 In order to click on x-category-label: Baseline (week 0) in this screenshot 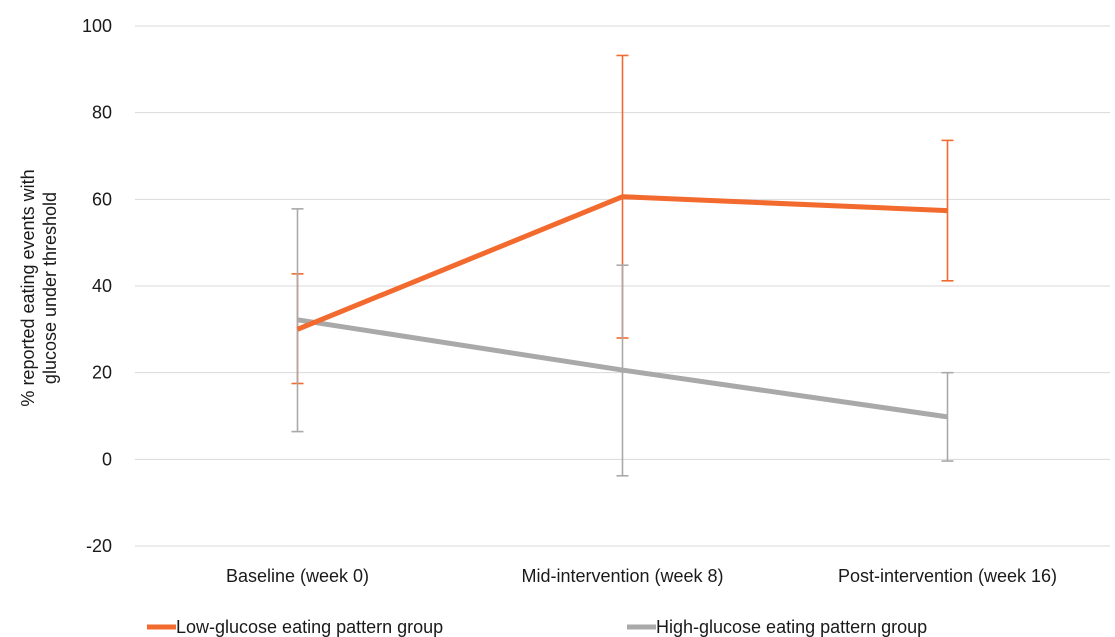, I will do `click(297, 576)`.